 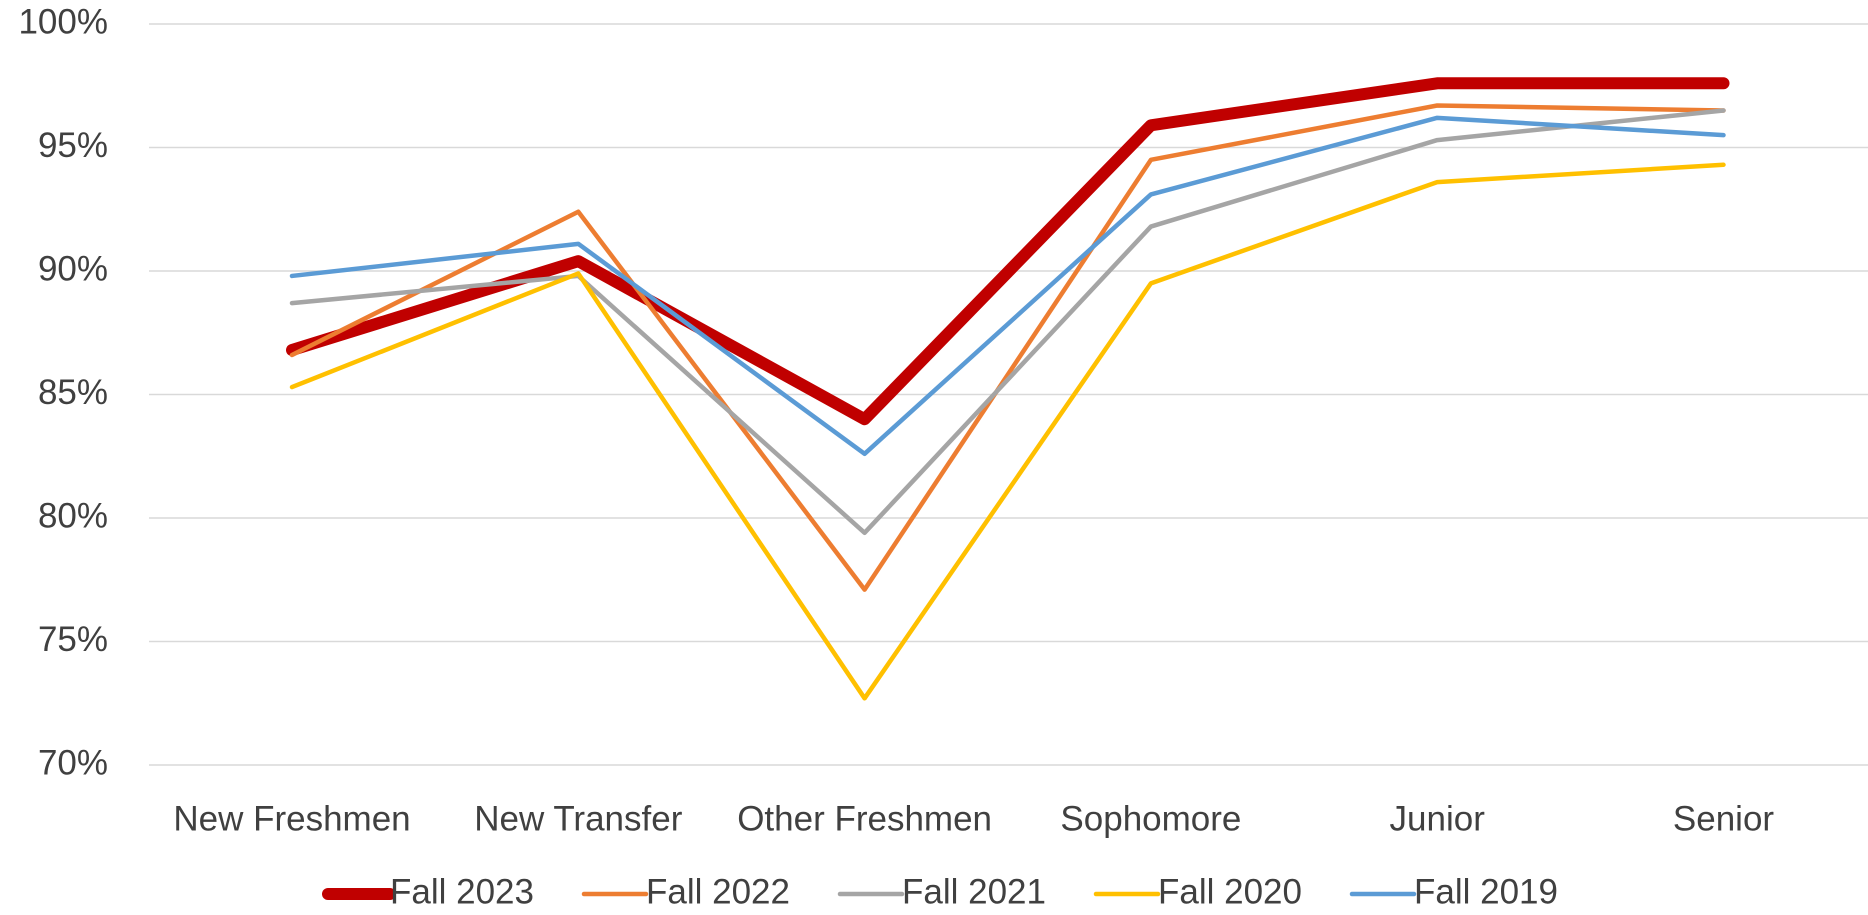 I want to click on y-tick-label: 90%, so click(x=73, y=268).